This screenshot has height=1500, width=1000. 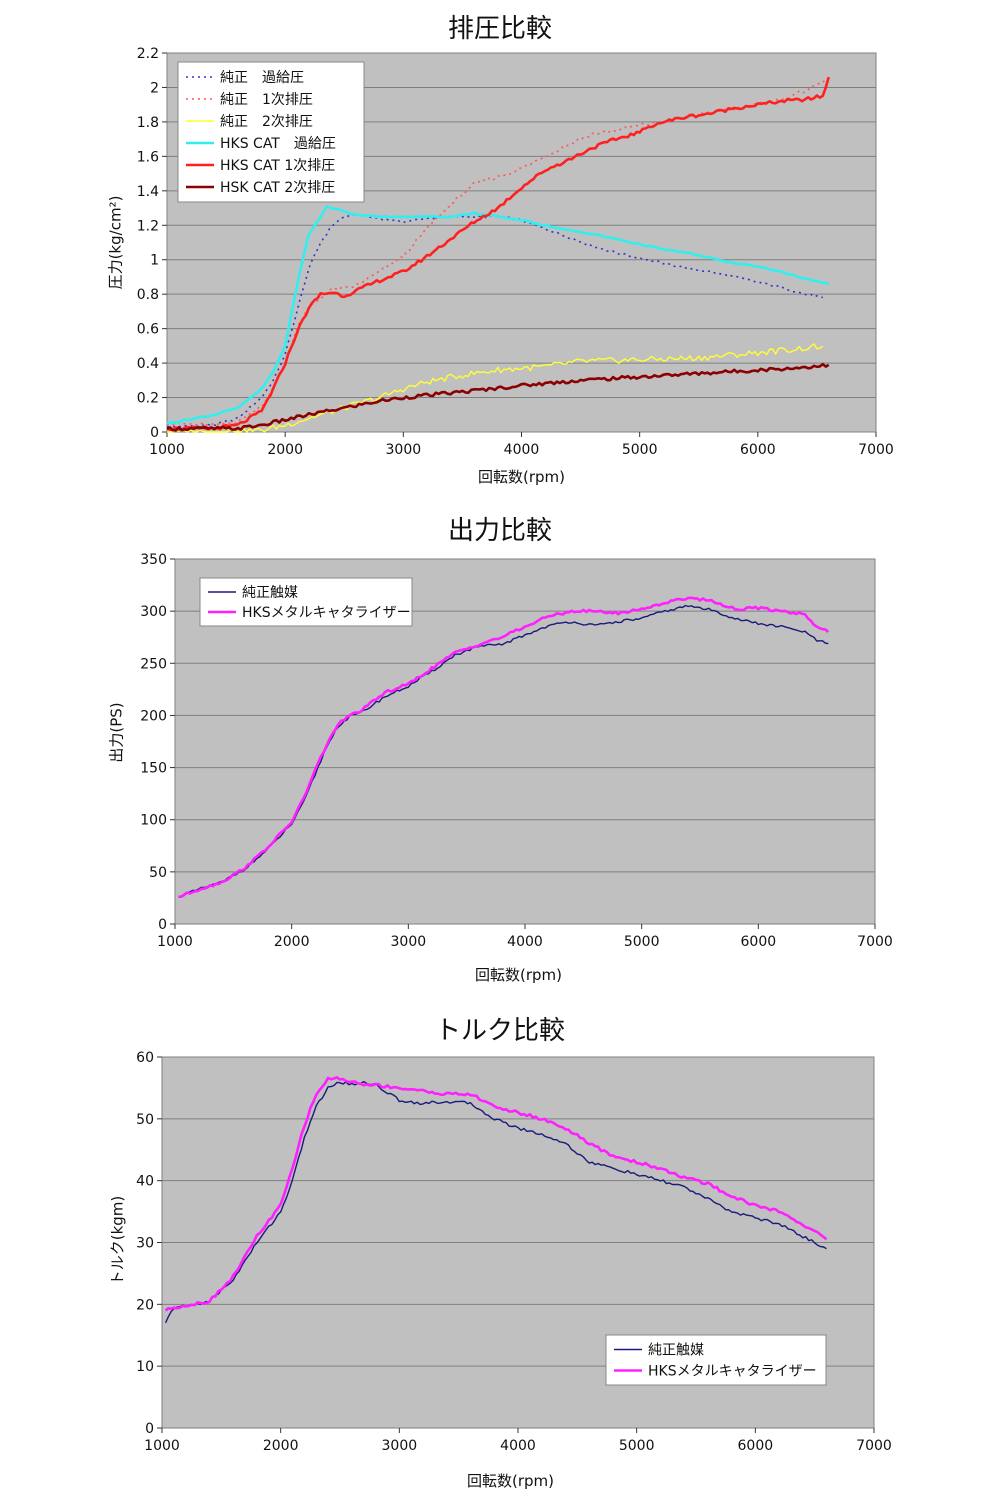 I want to click on legend-label: HSK CAT 2次排圧, so click(x=277, y=188).